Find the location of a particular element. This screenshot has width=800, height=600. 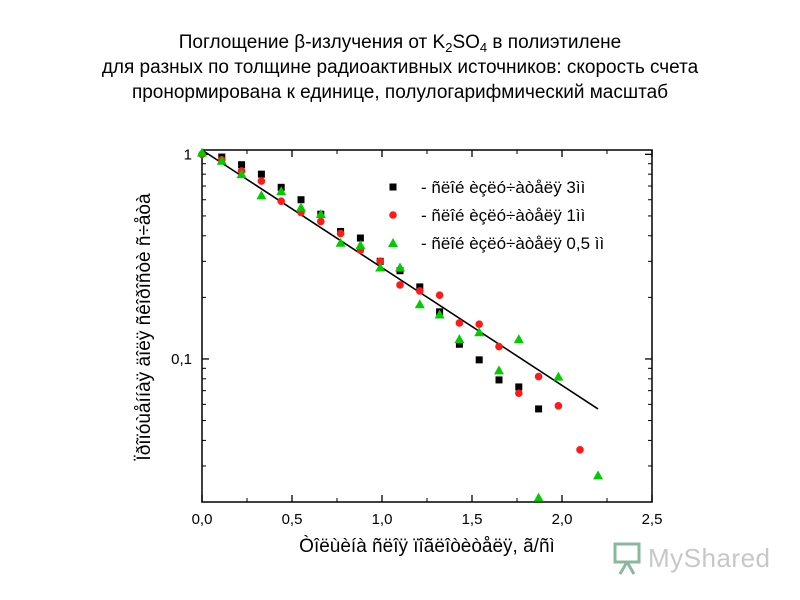

legend-entry-label: - ñëîé èçëó÷àòåëÿ 0,5 ìì is located at coordinates (512, 243).